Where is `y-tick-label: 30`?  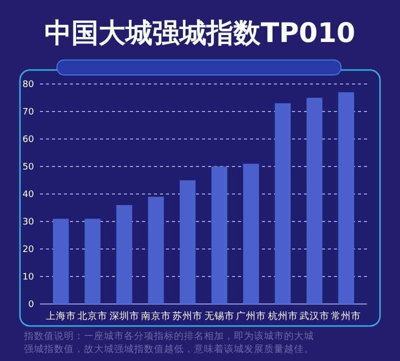
y-tick-label: 30 is located at coordinates (28, 223).